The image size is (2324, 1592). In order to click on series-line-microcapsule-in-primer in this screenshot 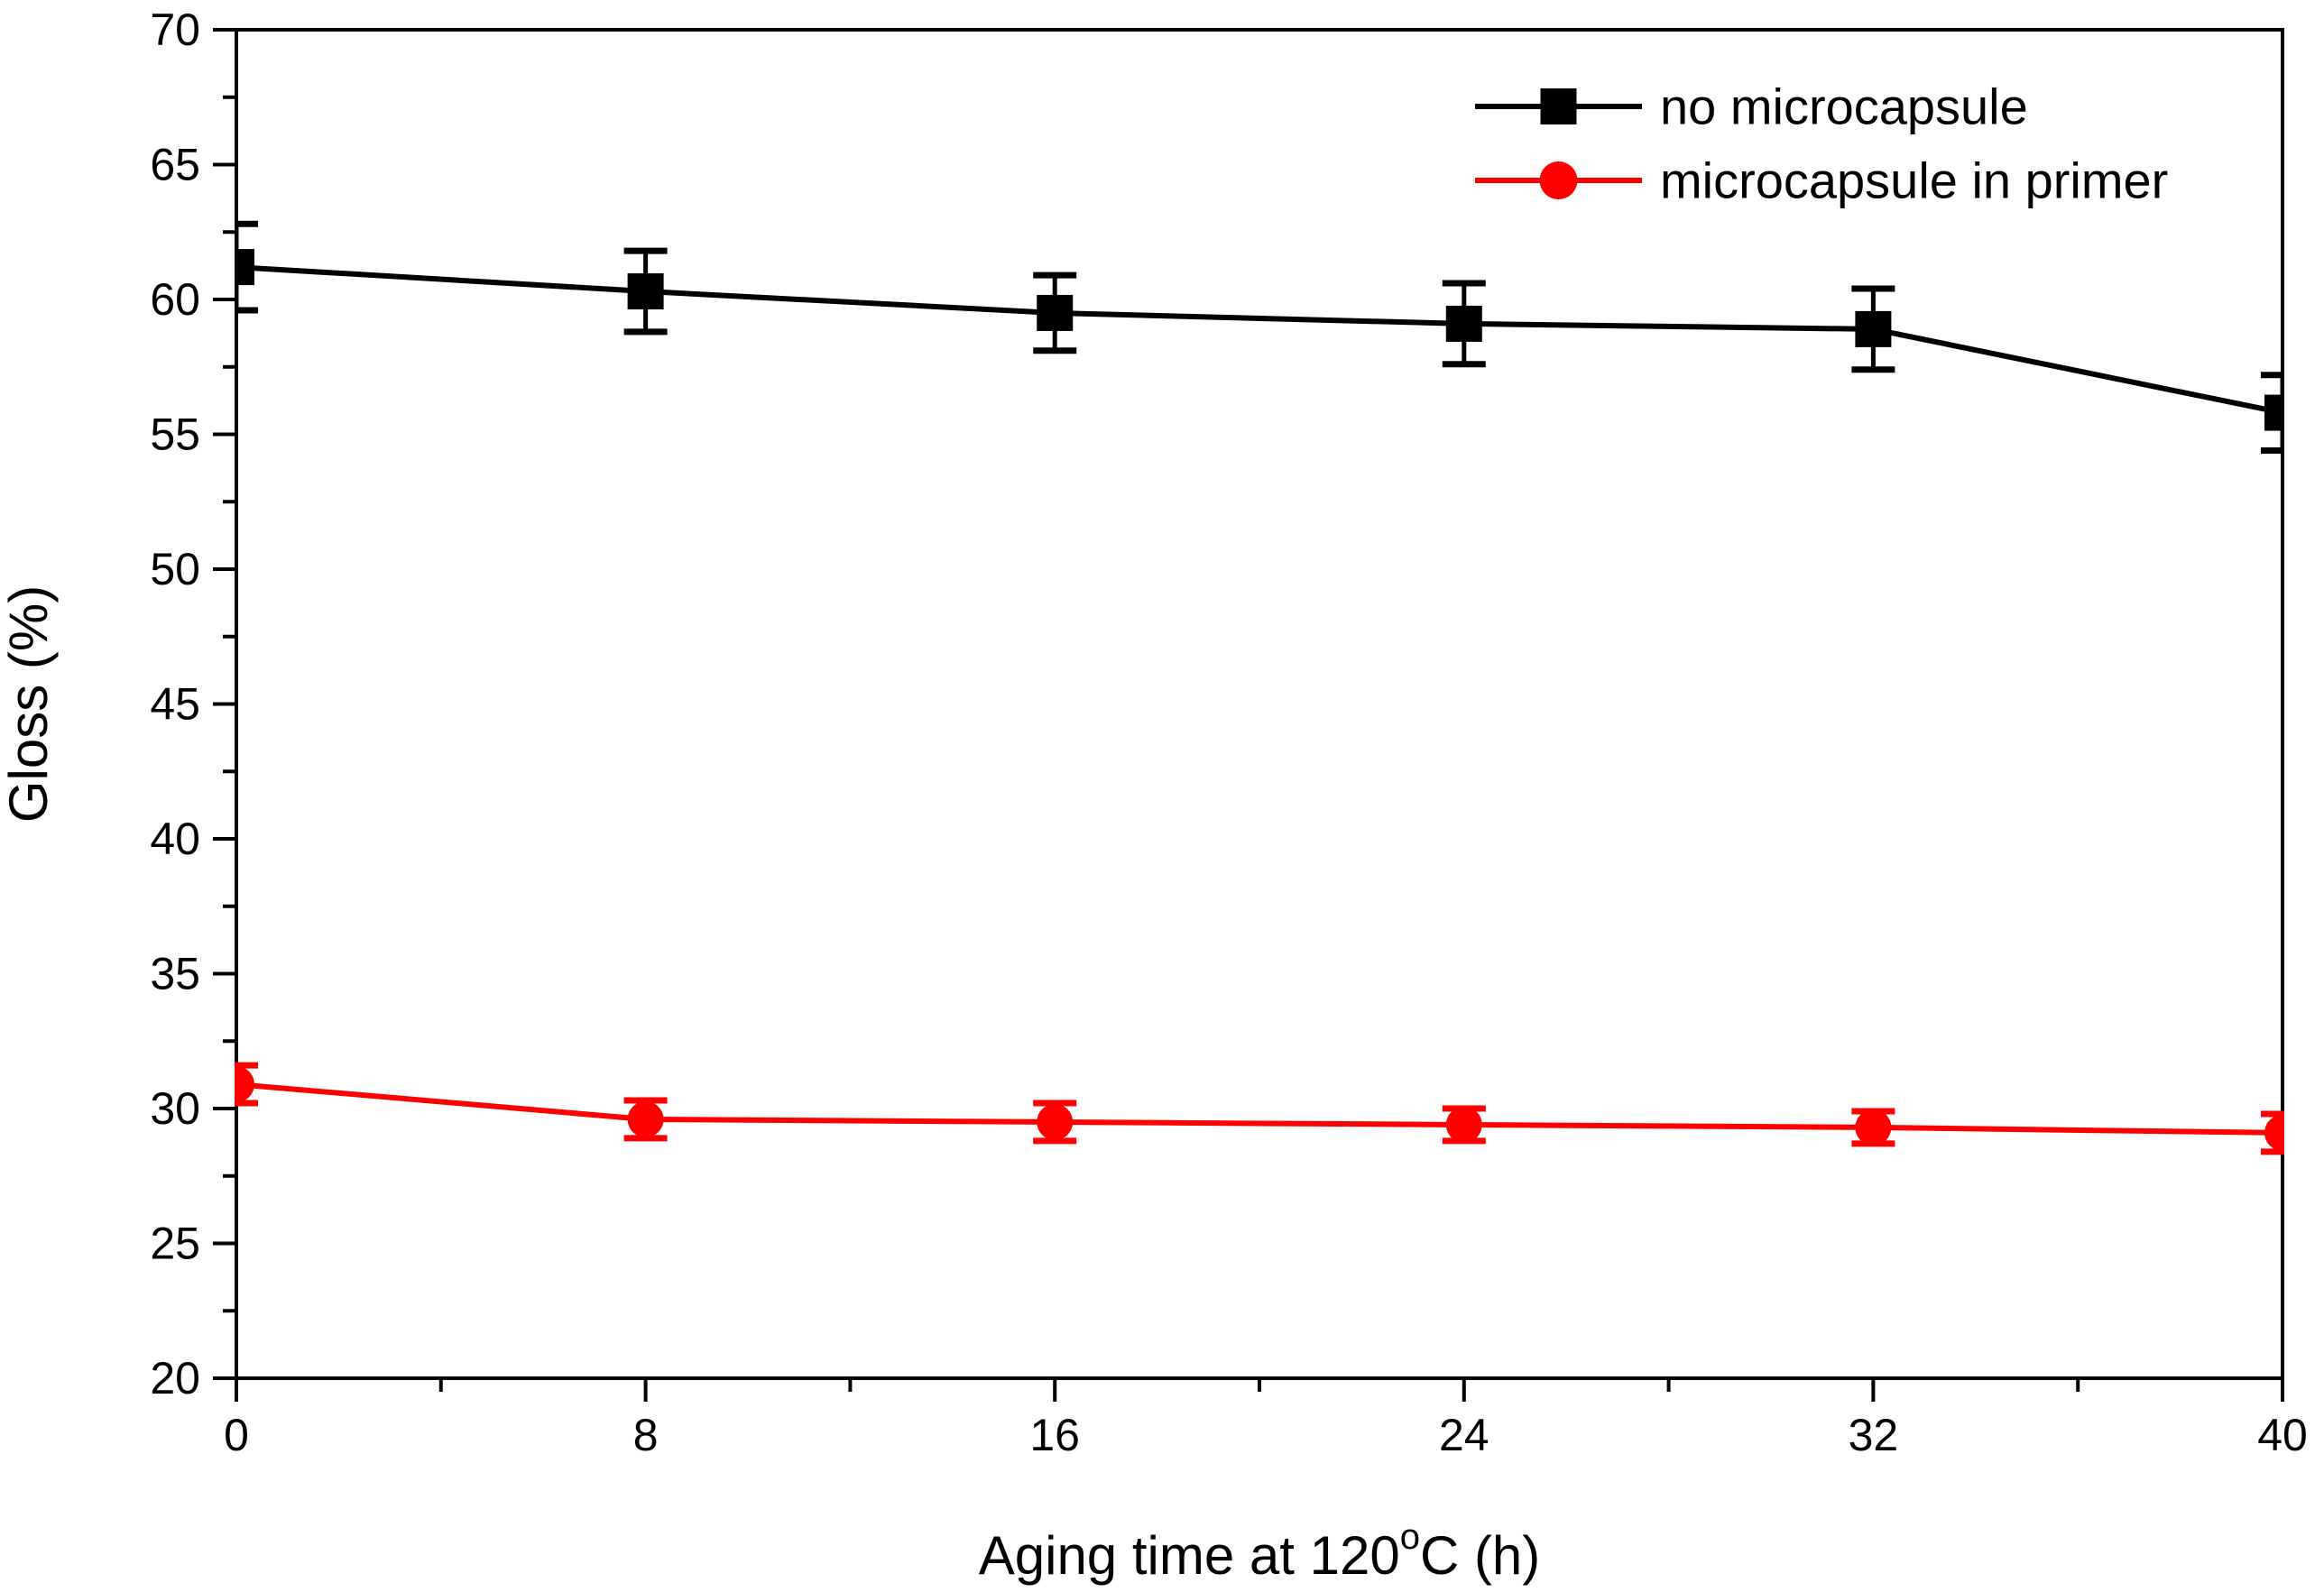, I will do `click(1259, 1108)`.